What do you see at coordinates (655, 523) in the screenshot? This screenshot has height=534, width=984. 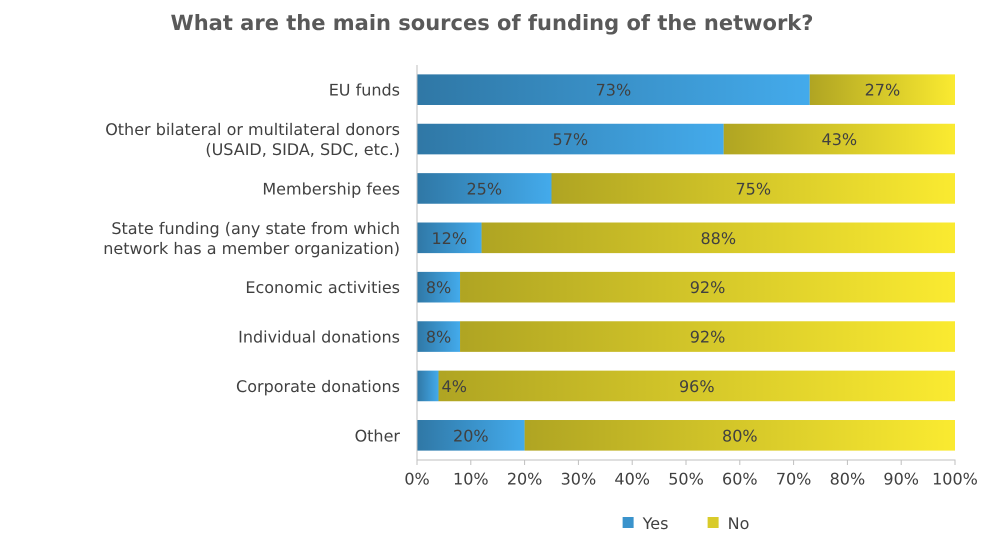 I see `legend-label: Yes` at bounding box center [655, 523].